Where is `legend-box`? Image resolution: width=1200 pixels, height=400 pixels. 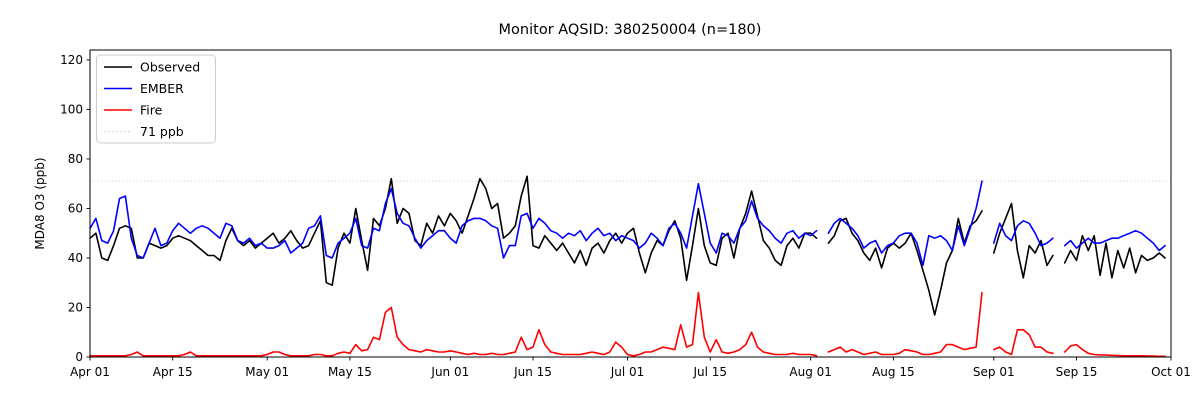 legend-box is located at coordinates (156, 99).